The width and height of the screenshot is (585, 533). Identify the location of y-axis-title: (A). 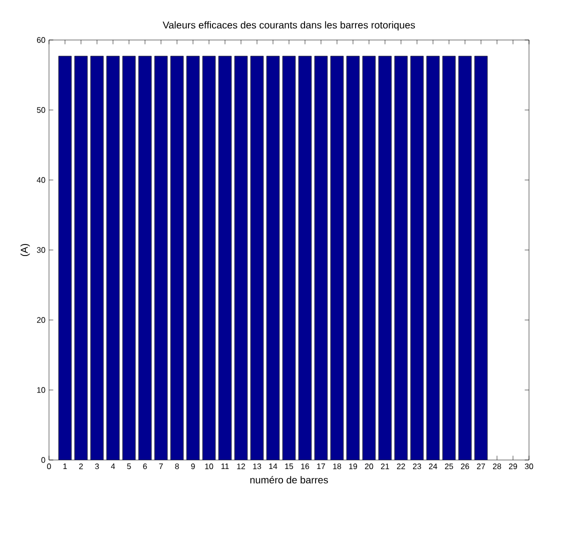
(25, 250).